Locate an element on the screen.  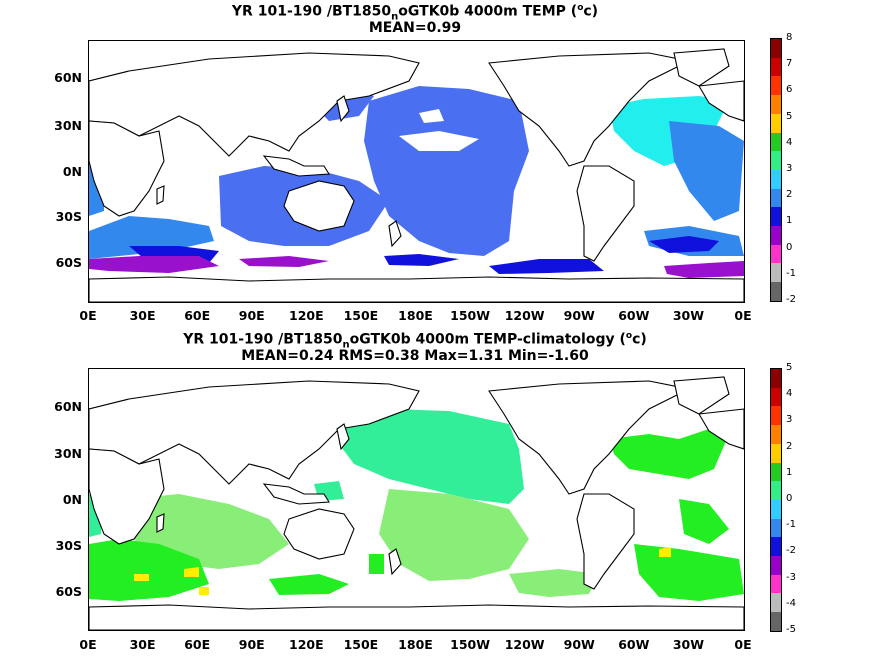
p2-lat-label: 30S is located at coordinates (68, 545).